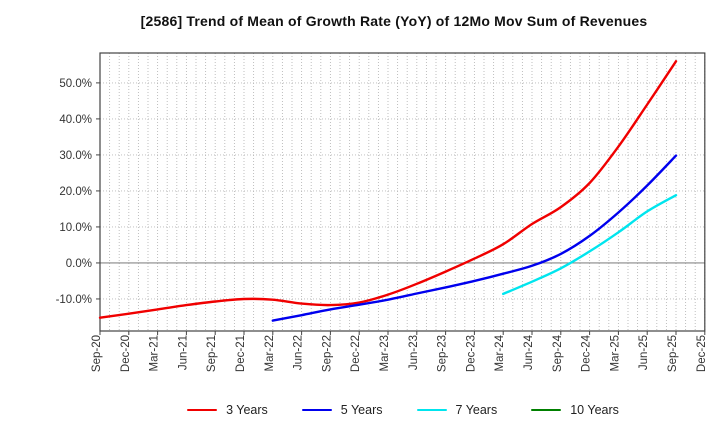 Image resolution: width=720 pixels, height=440 pixels. I want to click on legend-item-5-years: 5 Years, so click(342, 410).